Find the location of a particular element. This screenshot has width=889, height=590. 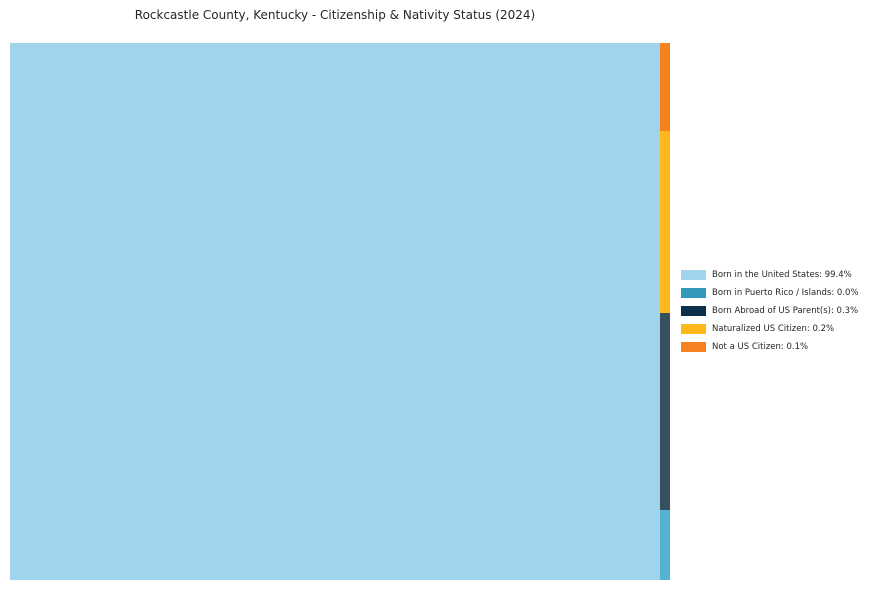

legend-item: Born in the United States: 99.4% is located at coordinates (781, 275).